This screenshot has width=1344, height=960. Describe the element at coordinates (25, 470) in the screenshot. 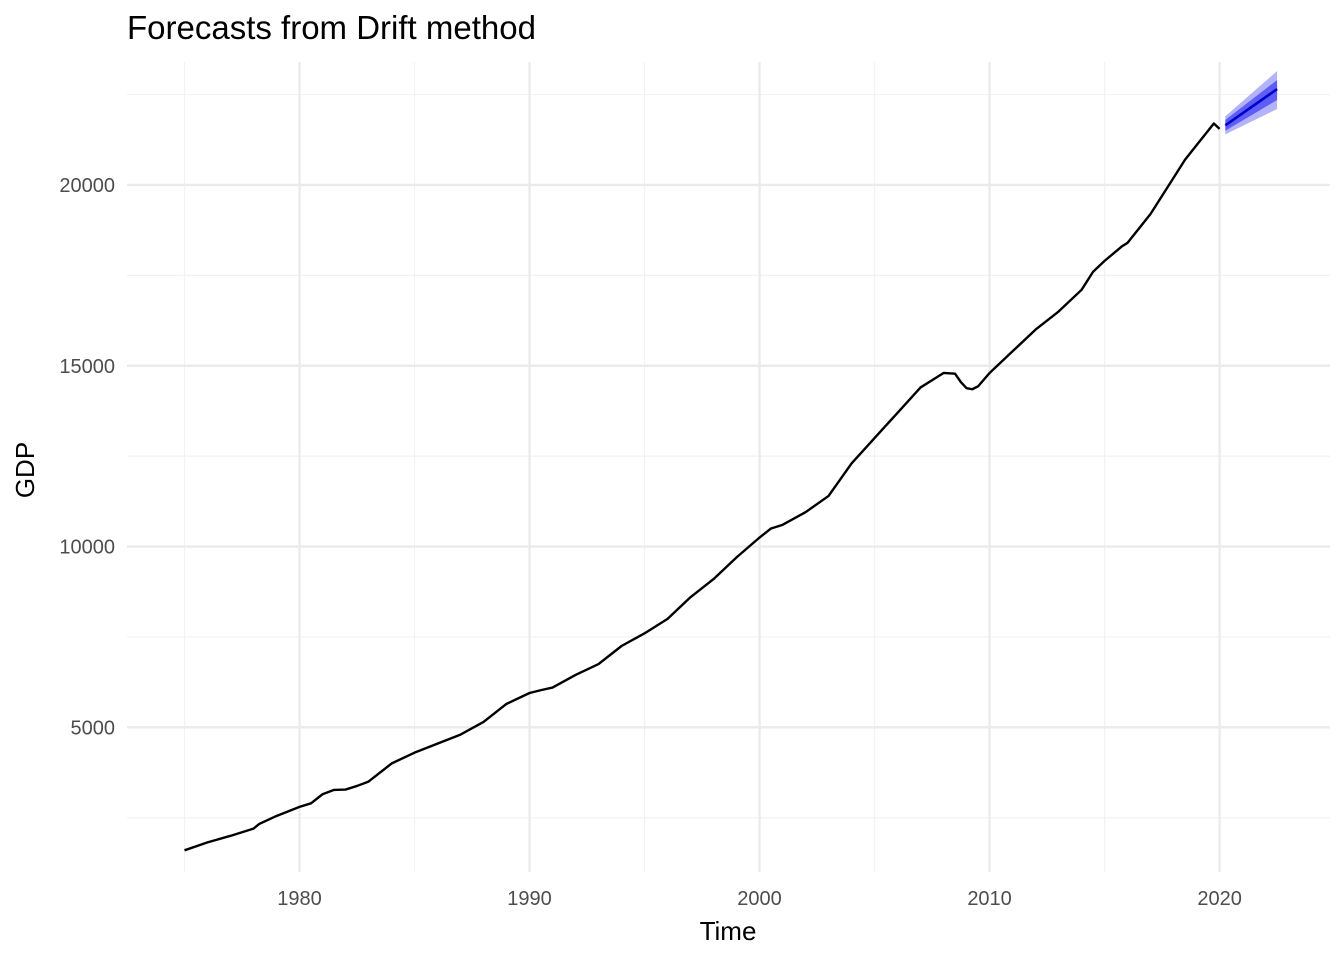

I see `y-axis-title: GDP` at that location.